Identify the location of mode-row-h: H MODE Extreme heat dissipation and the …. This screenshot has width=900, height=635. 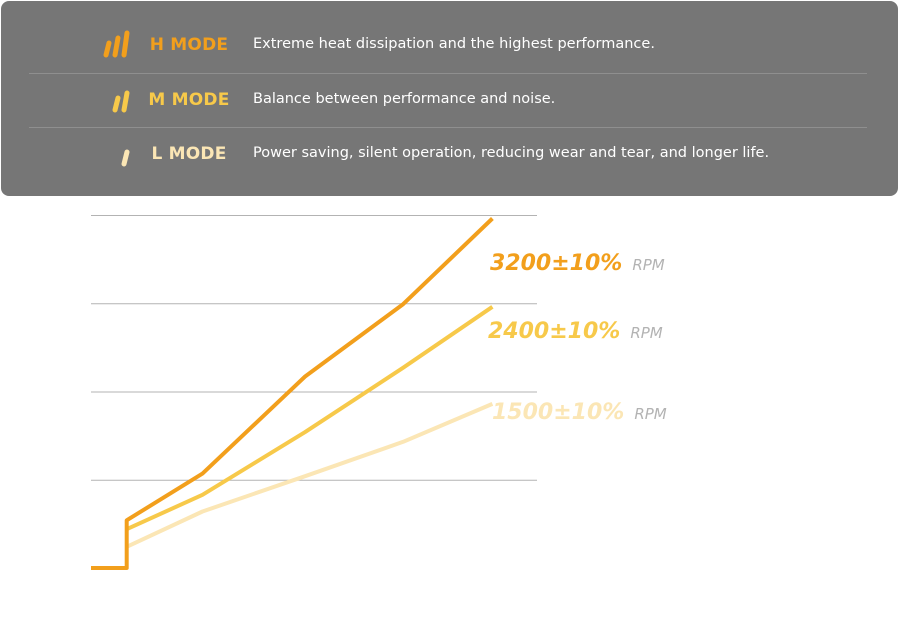
(448, 46).